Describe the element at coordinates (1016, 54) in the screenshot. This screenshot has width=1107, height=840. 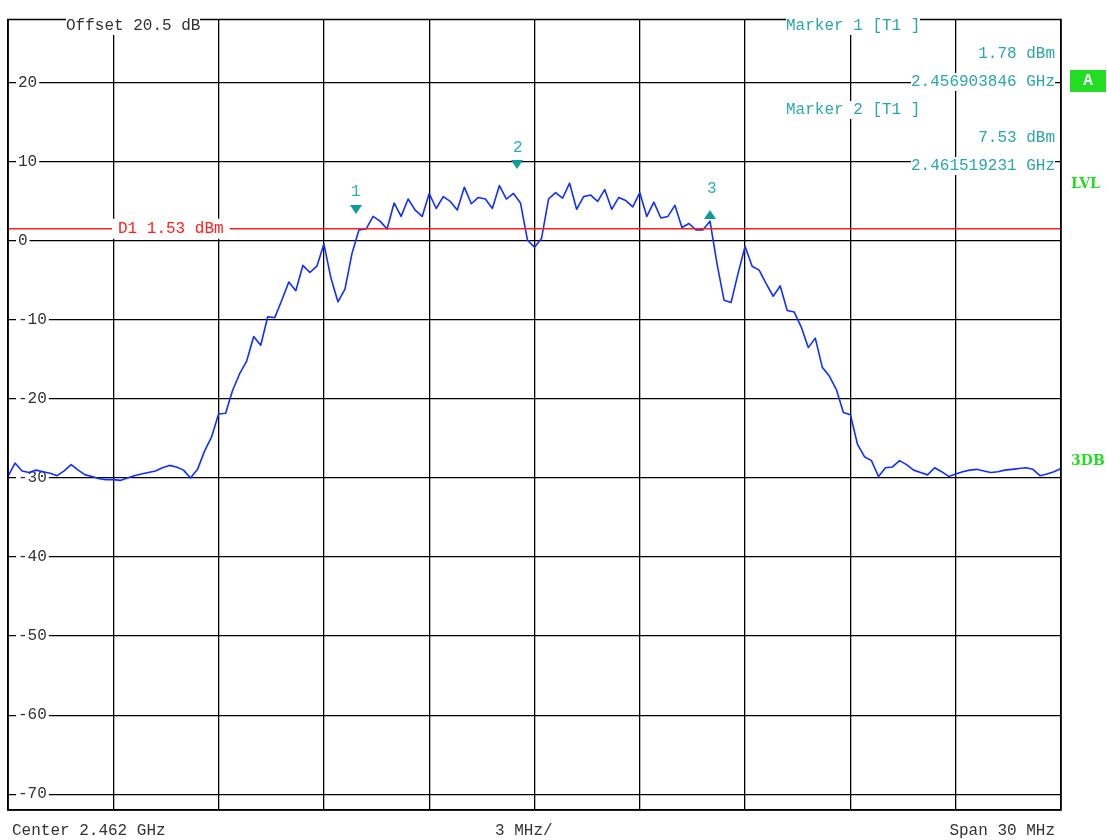
I see `annotation: 1.78 dBm` at that location.